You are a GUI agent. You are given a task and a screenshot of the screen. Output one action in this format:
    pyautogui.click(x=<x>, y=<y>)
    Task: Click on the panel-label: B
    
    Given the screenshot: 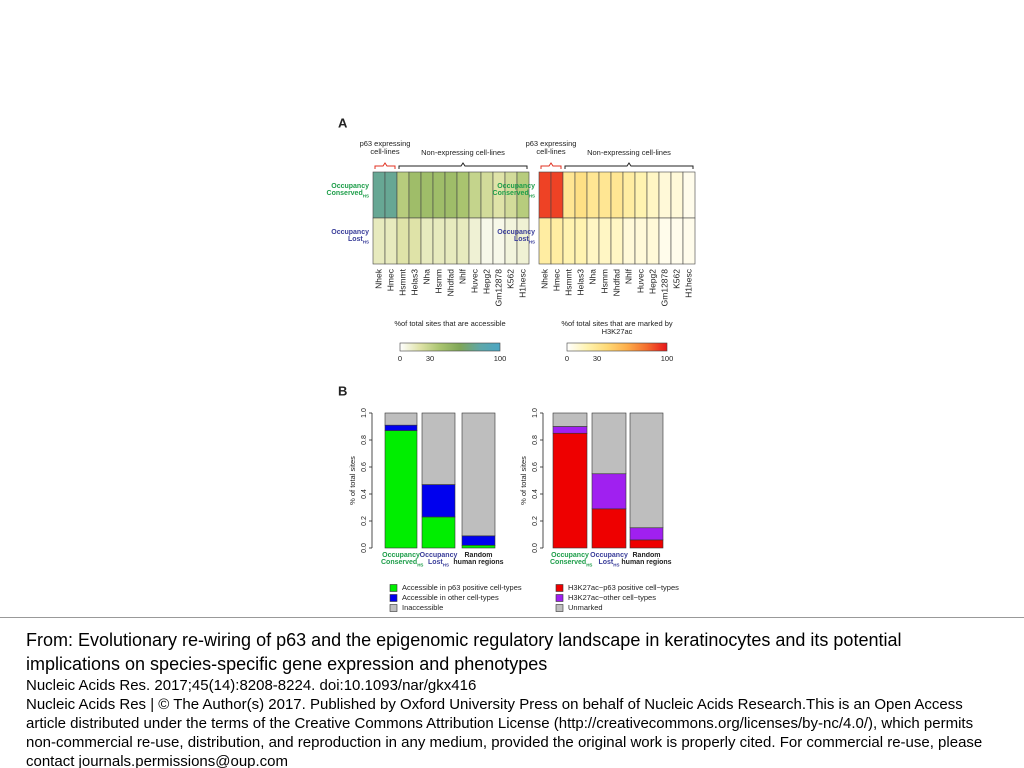 What is the action you would take?
    pyautogui.click(x=342, y=390)
    